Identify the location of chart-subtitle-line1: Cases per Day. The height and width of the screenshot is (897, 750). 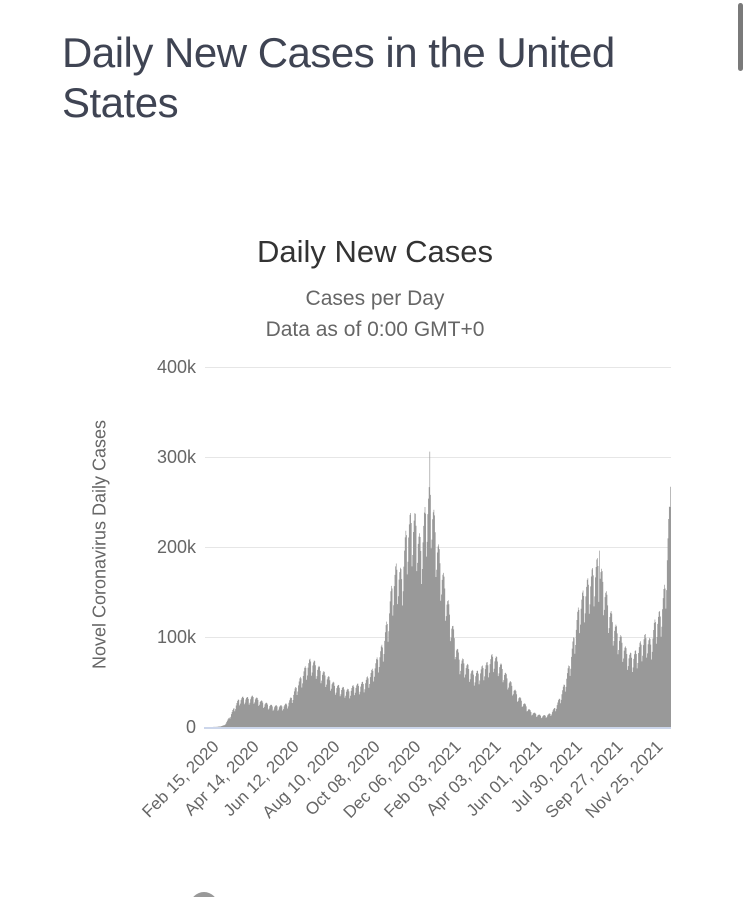
(375, 298).